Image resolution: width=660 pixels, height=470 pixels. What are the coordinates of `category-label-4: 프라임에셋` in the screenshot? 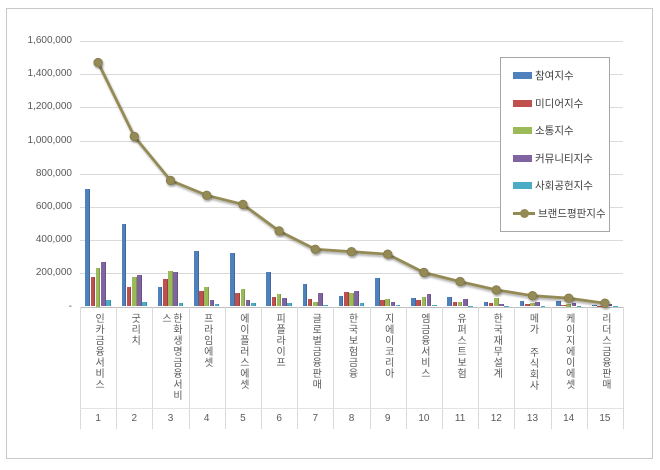 It's located at (207, 358).